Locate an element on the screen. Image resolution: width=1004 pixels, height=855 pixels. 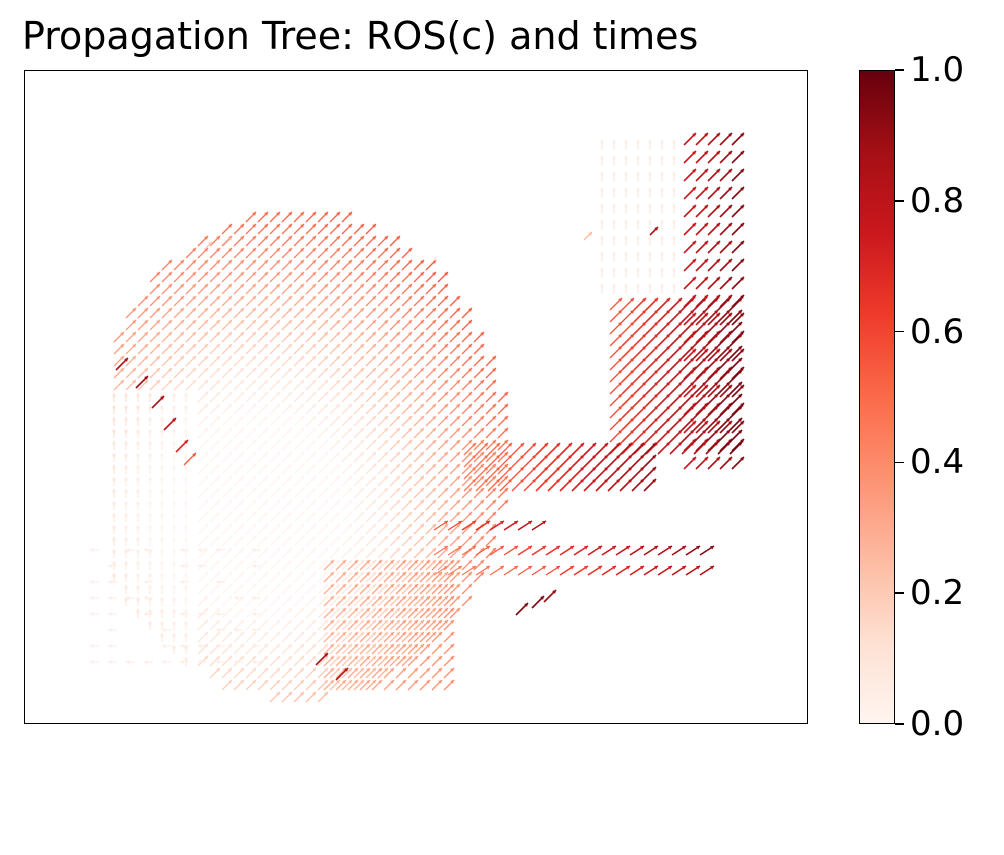
colorbar-tick-label: 0.0 is located at coordinates (937, 724).